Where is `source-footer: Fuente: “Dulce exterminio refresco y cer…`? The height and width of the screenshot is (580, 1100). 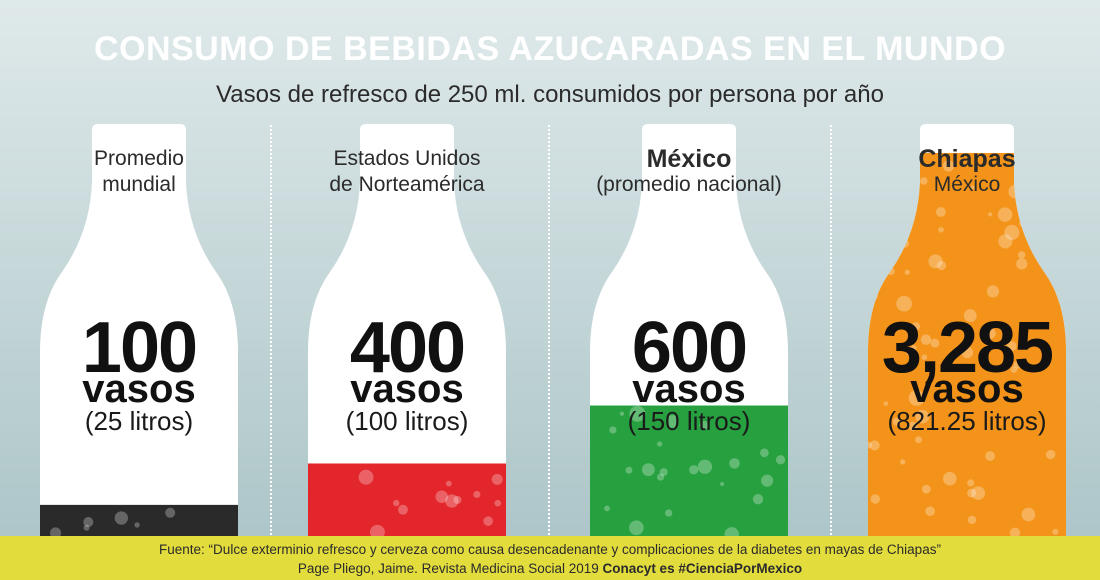
source-footer: Fuente: “Dulce exterminio refresco y cer… is located at coordinates (550, 558).